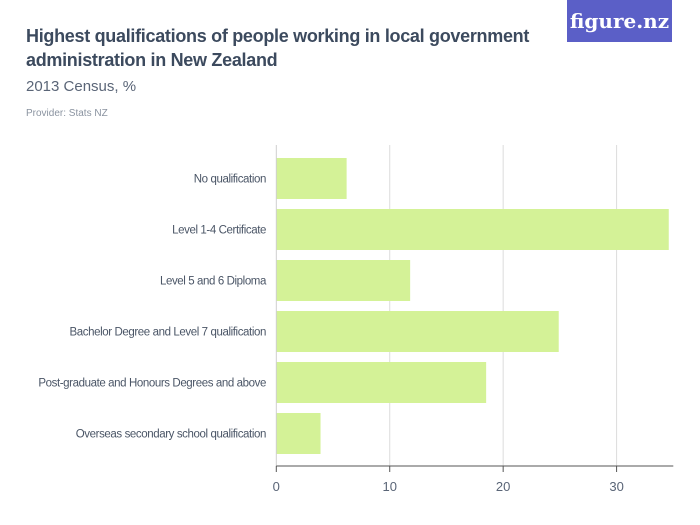 The image size is (700, 525). I want to click on category-label: No qualification, so click(230, 180).